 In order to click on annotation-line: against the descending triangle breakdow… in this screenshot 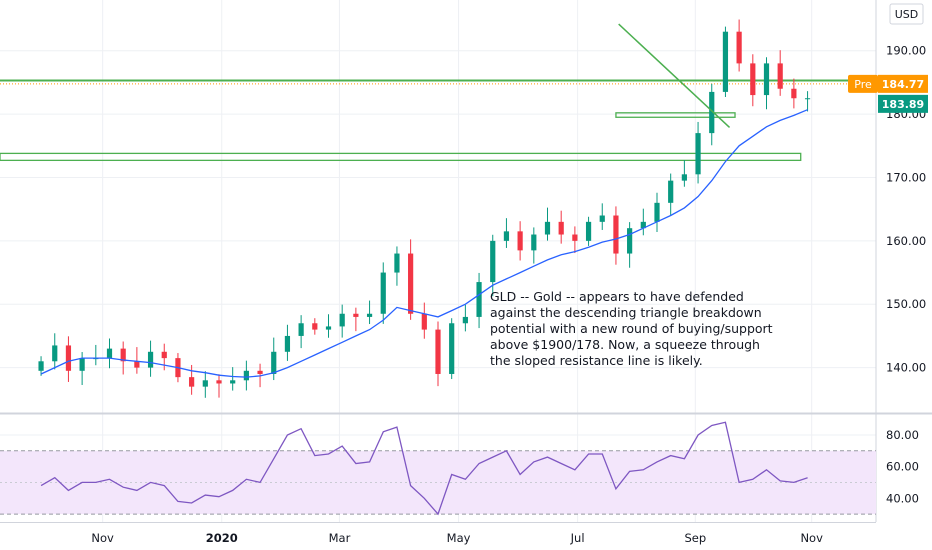, I will do `click(626, 312)`.